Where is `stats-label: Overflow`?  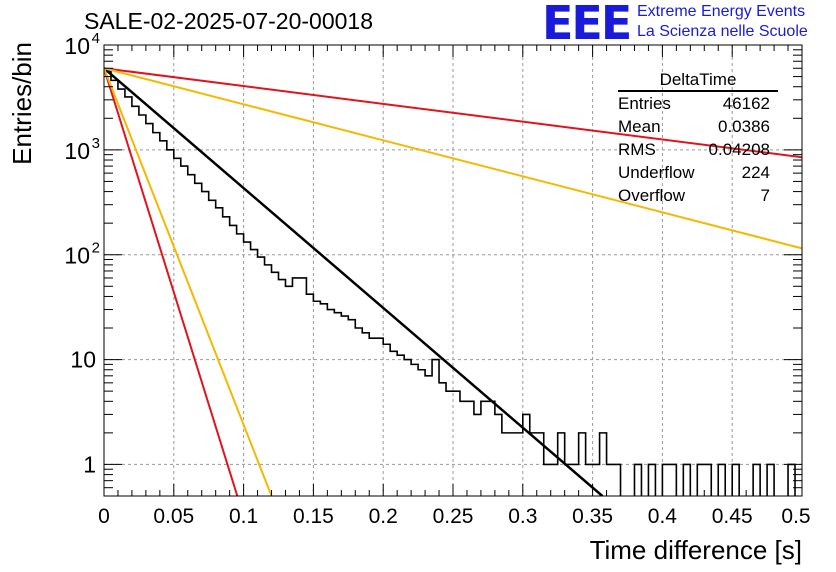
stats-label: Overflow is located at coordinates (652, 195).